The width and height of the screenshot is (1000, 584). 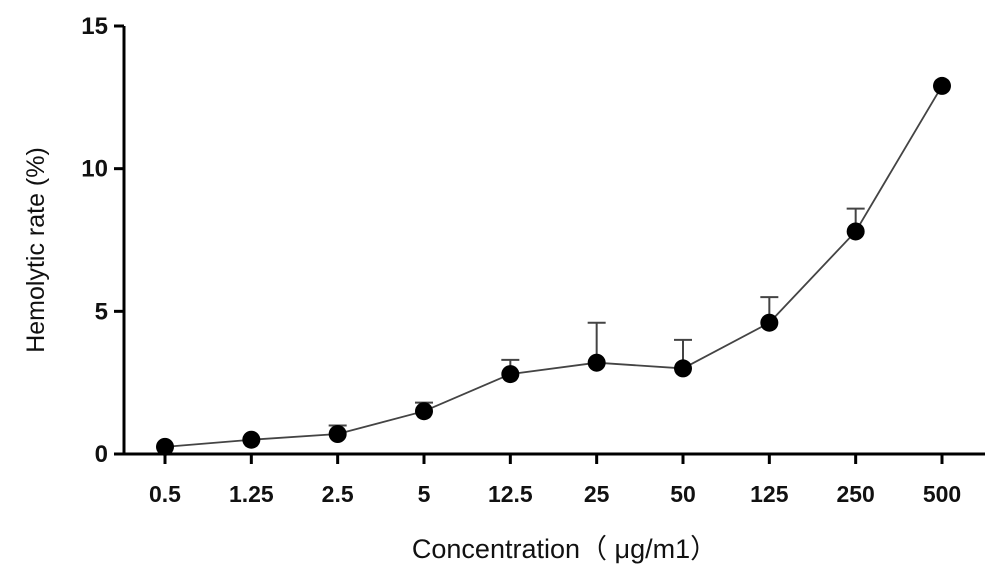 What do you see at coordinates (94, 169) in the screenshot?
I see `y-tick-label: 10` at bounding box center [94, 169].